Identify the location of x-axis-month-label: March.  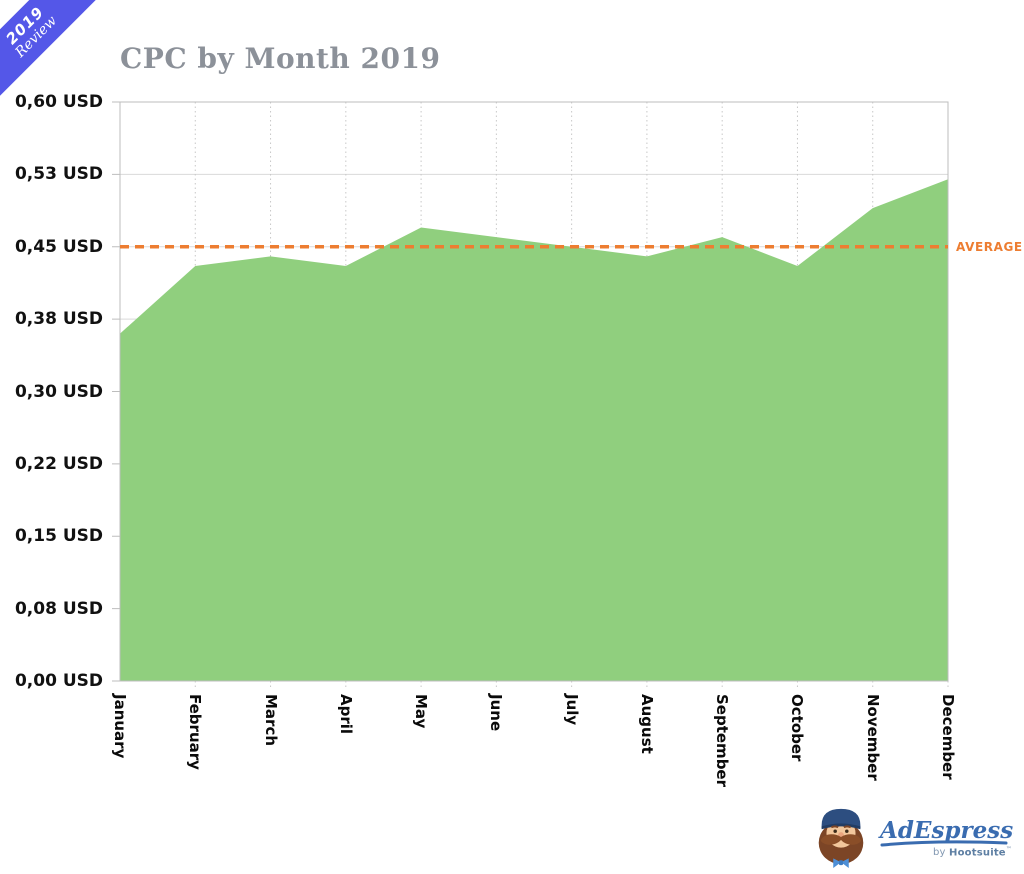
(270, 720).